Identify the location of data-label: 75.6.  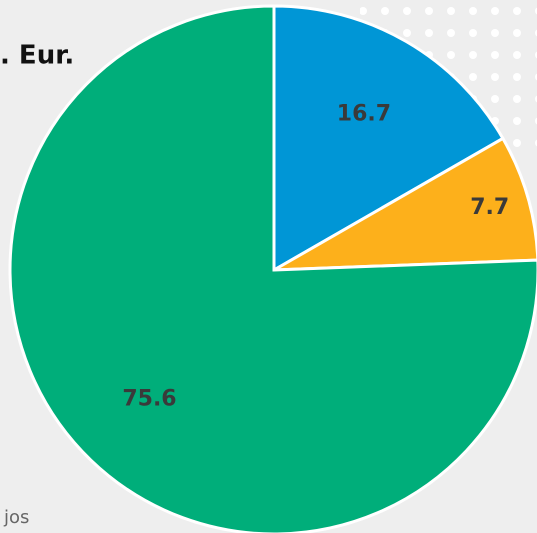
(149, 398).